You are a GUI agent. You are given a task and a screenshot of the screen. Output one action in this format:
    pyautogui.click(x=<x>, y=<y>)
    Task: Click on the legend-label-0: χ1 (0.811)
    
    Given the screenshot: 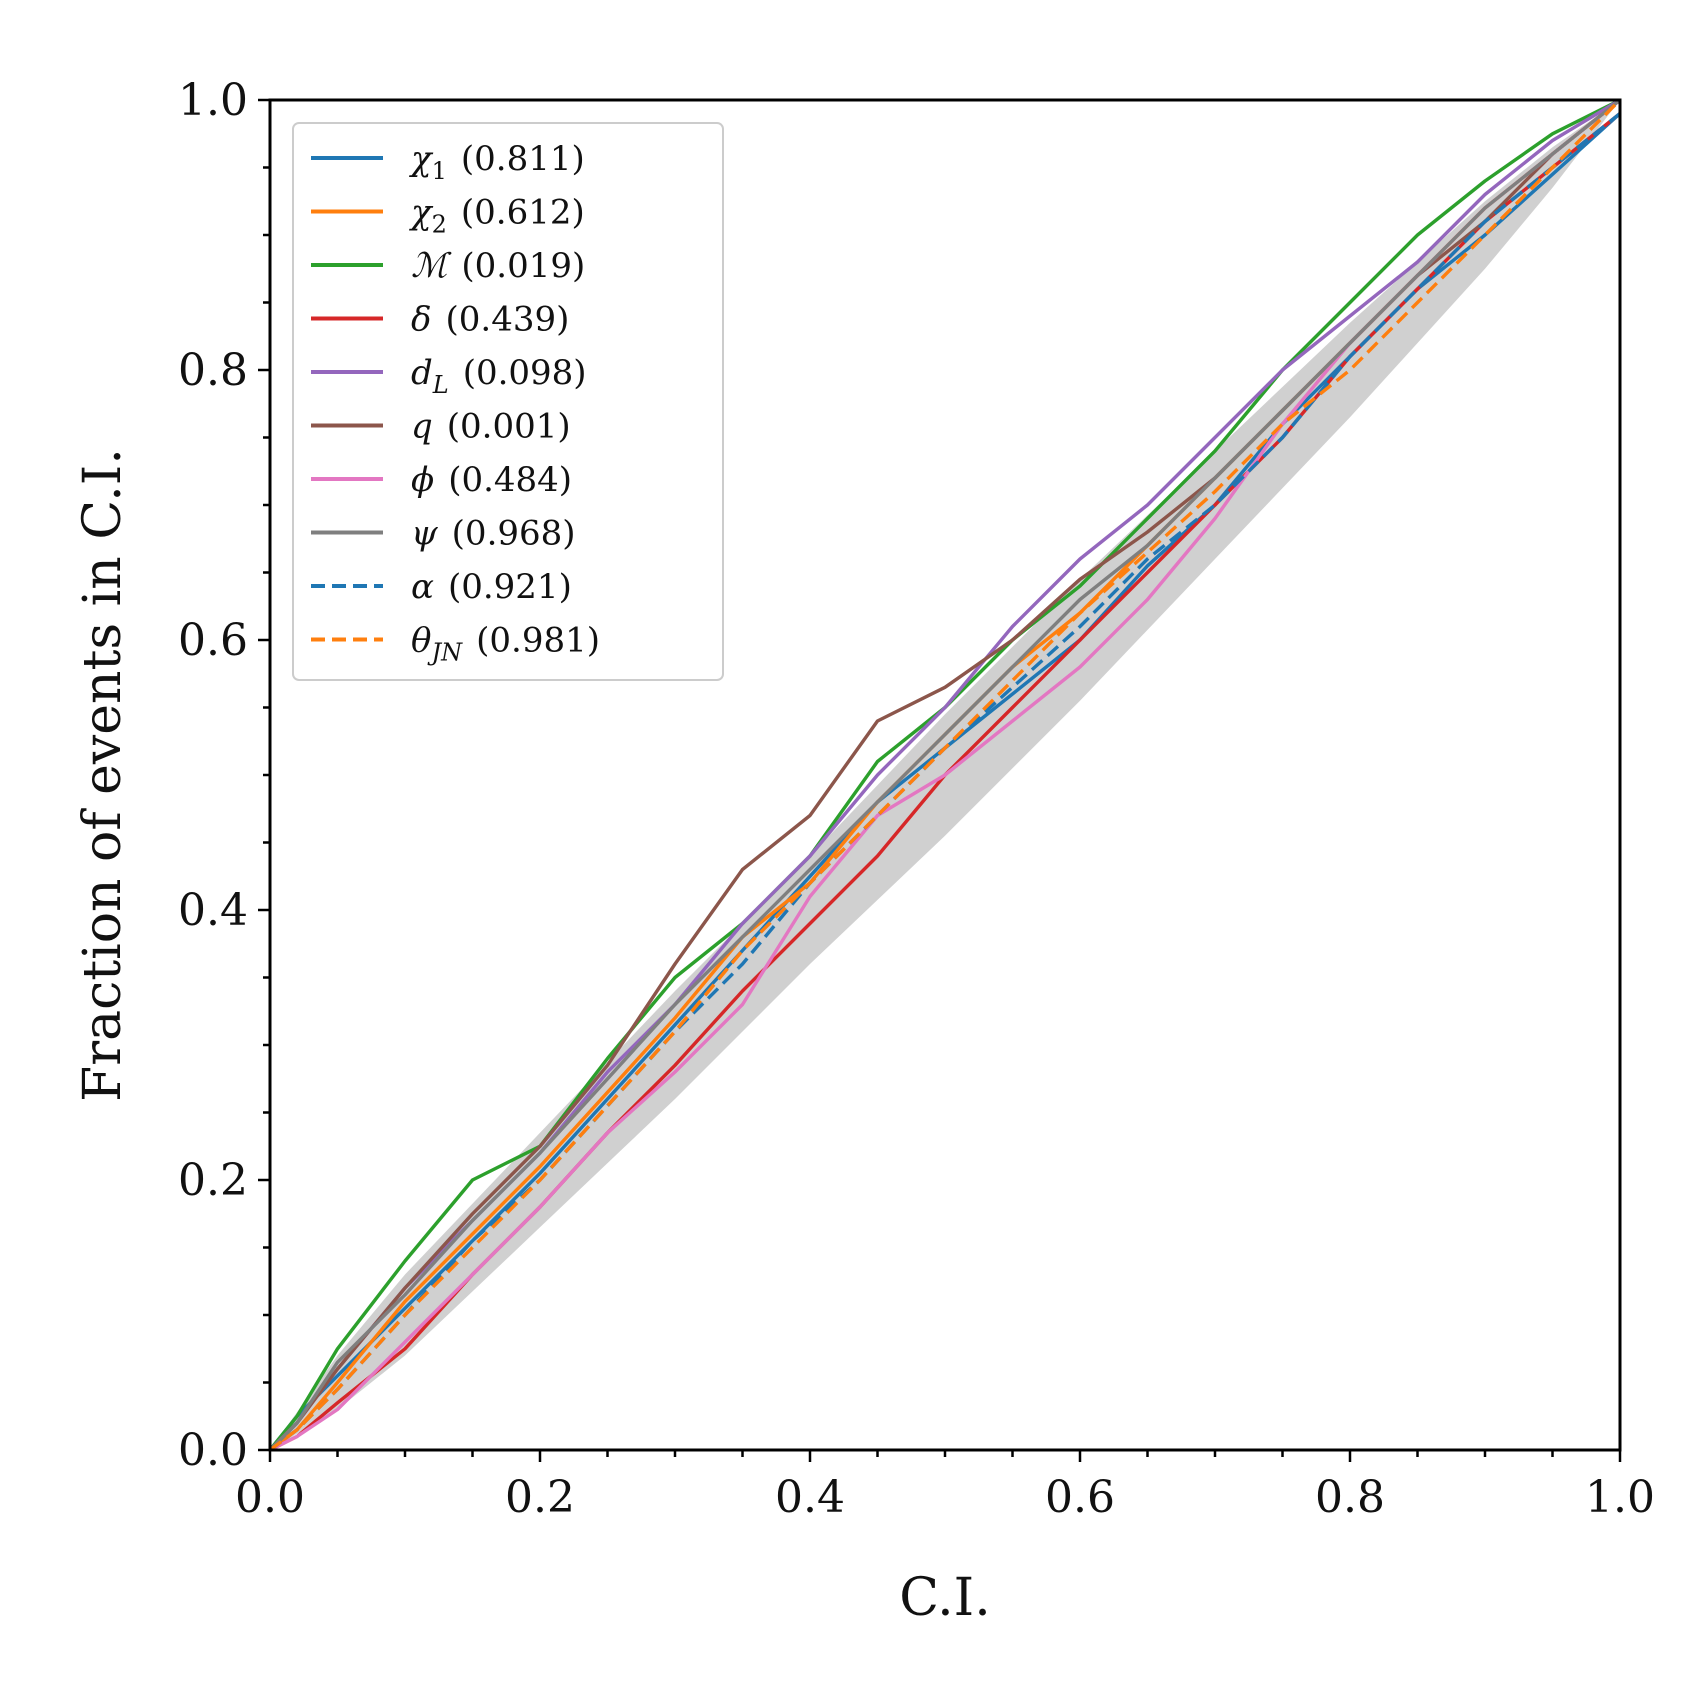 What is the action you would take?
    pyautogui.click(x=497, y=162)
    